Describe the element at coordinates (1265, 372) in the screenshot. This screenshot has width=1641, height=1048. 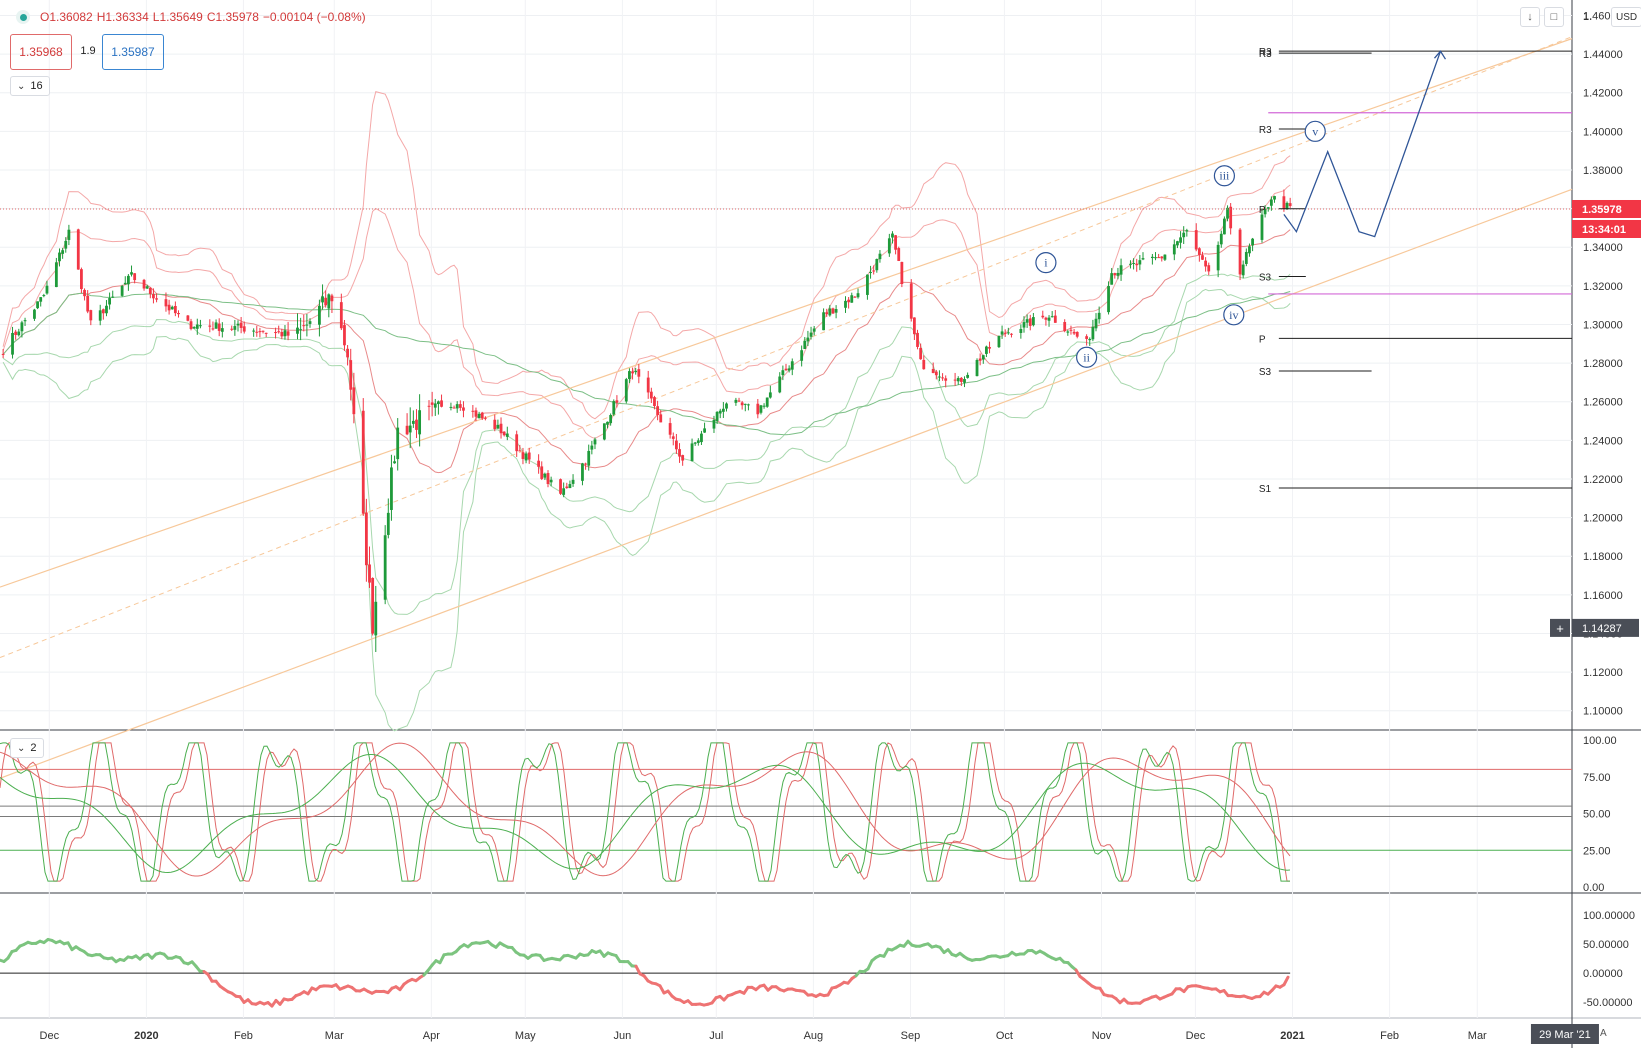
I see `pivot-label: S3` at that location.